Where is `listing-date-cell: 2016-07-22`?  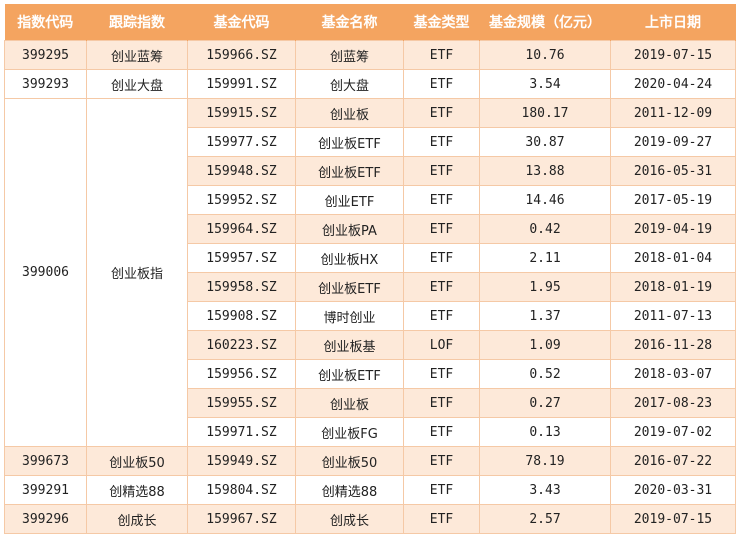
listing-date-cell: 2016-07-22 is located at coordinates (673, 461).